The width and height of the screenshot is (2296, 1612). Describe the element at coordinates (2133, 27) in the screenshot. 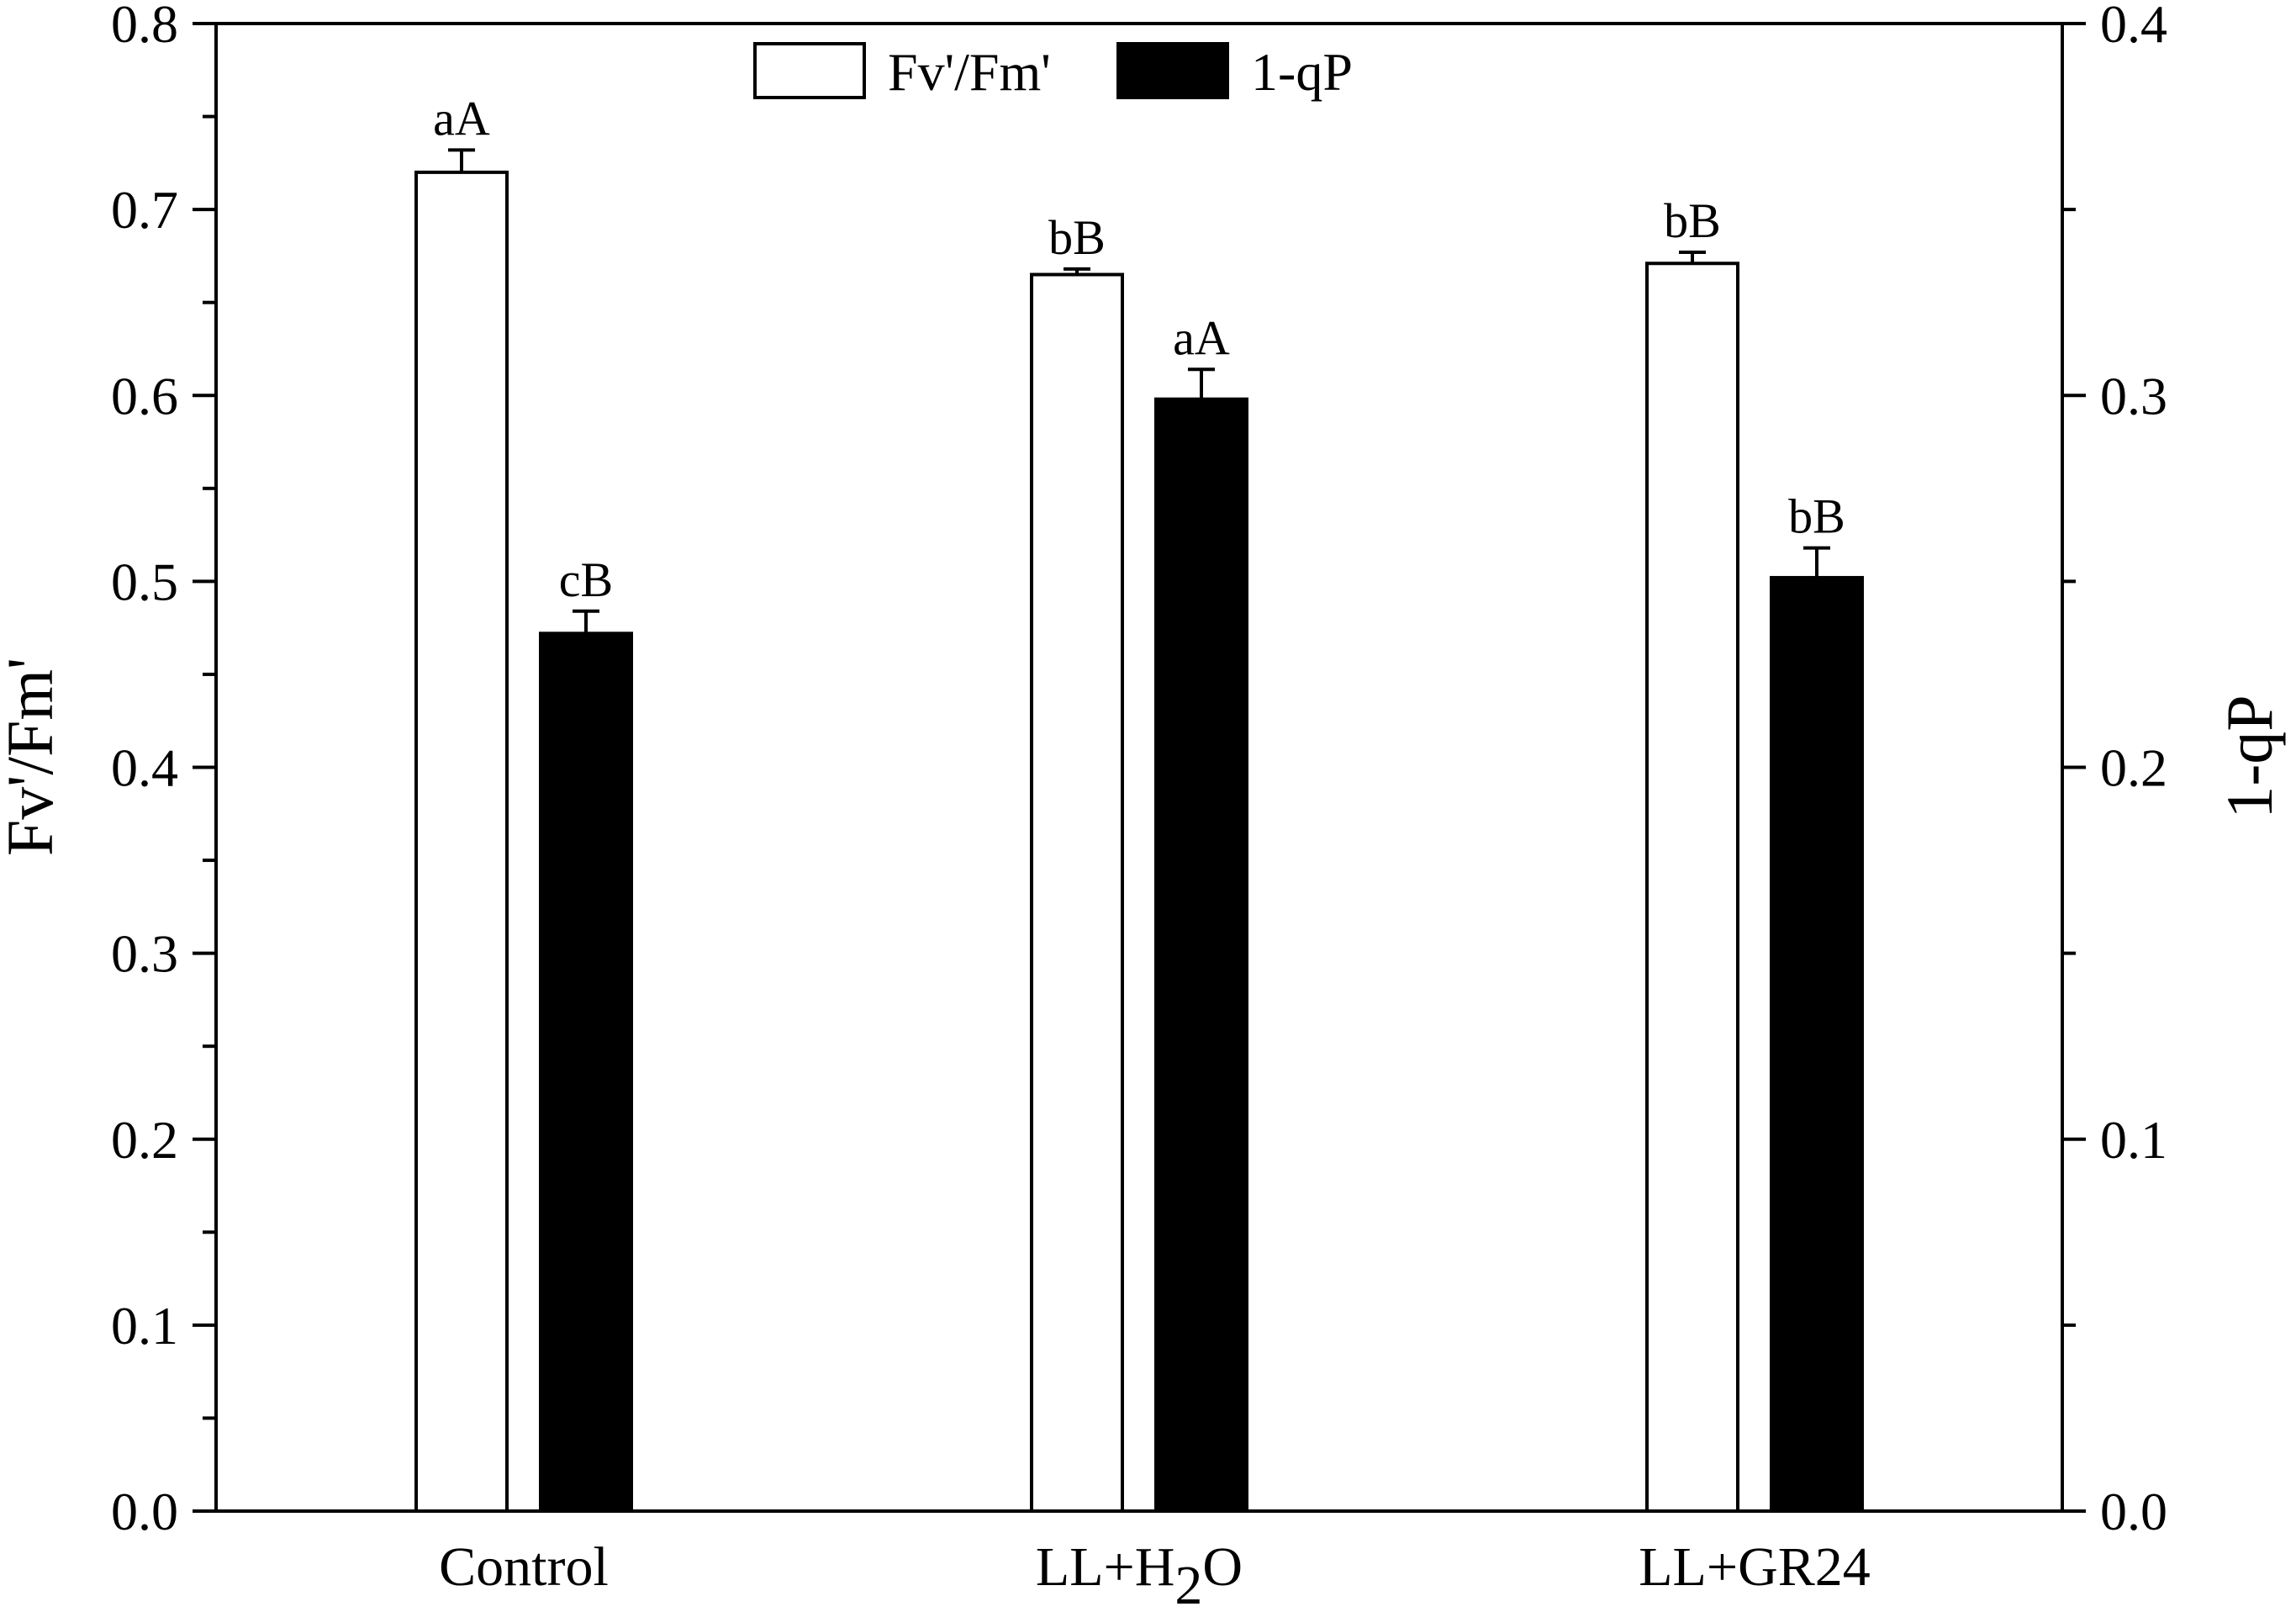

I see `right-tick-label: 0.4` at that location.